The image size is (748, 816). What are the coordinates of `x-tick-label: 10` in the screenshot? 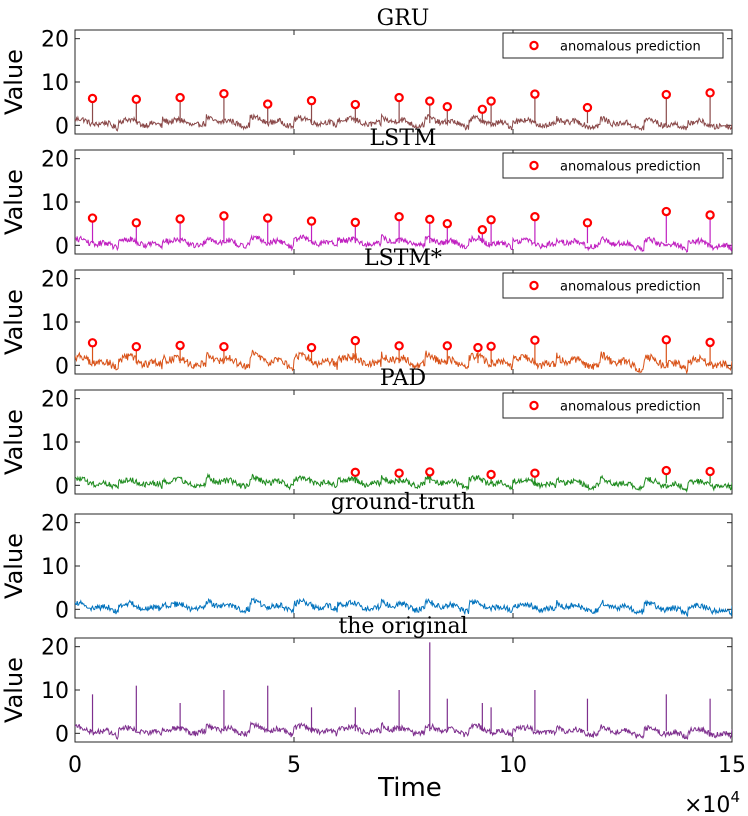 It's located at (513, 765).